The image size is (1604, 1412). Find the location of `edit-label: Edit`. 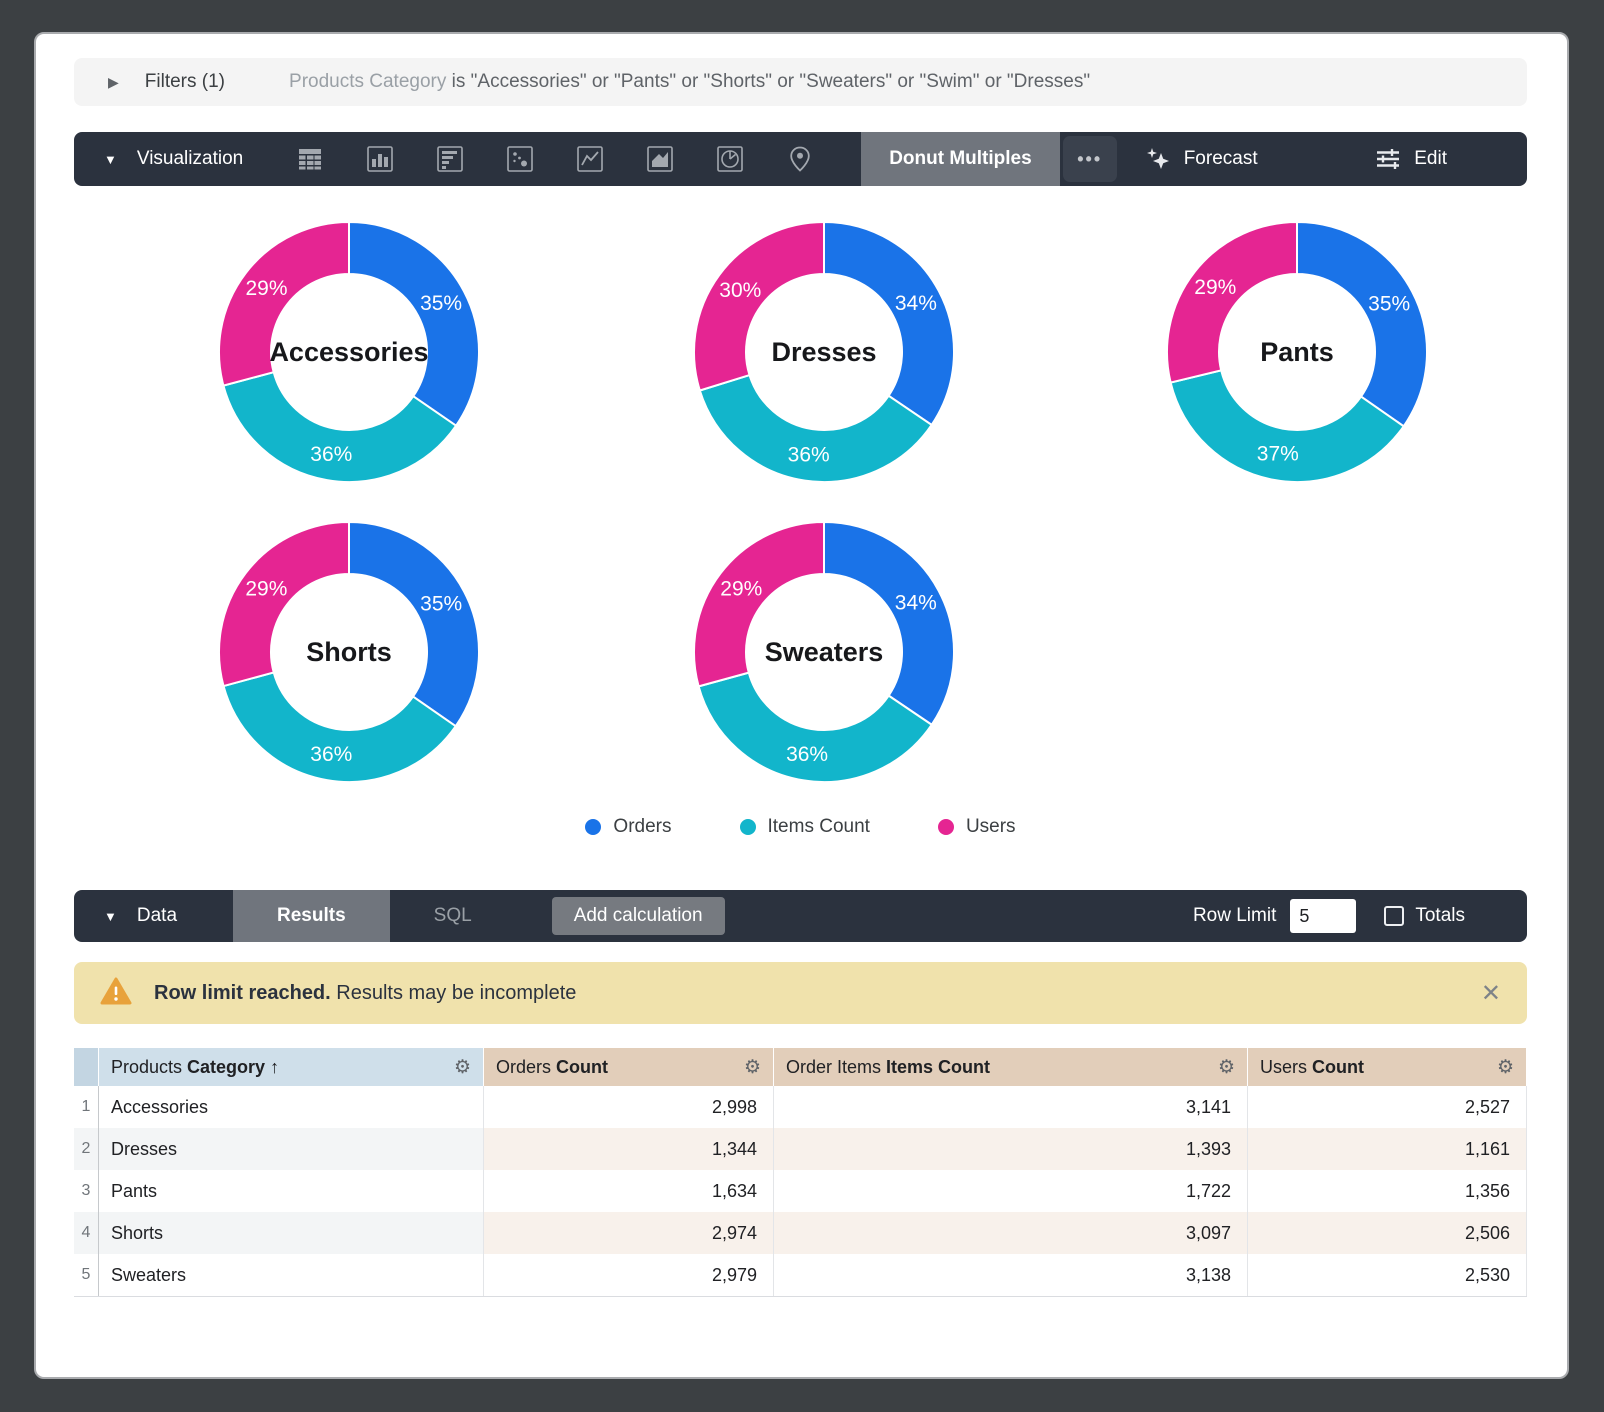

edit-label: Edit is located at coordinates (1430, 158).